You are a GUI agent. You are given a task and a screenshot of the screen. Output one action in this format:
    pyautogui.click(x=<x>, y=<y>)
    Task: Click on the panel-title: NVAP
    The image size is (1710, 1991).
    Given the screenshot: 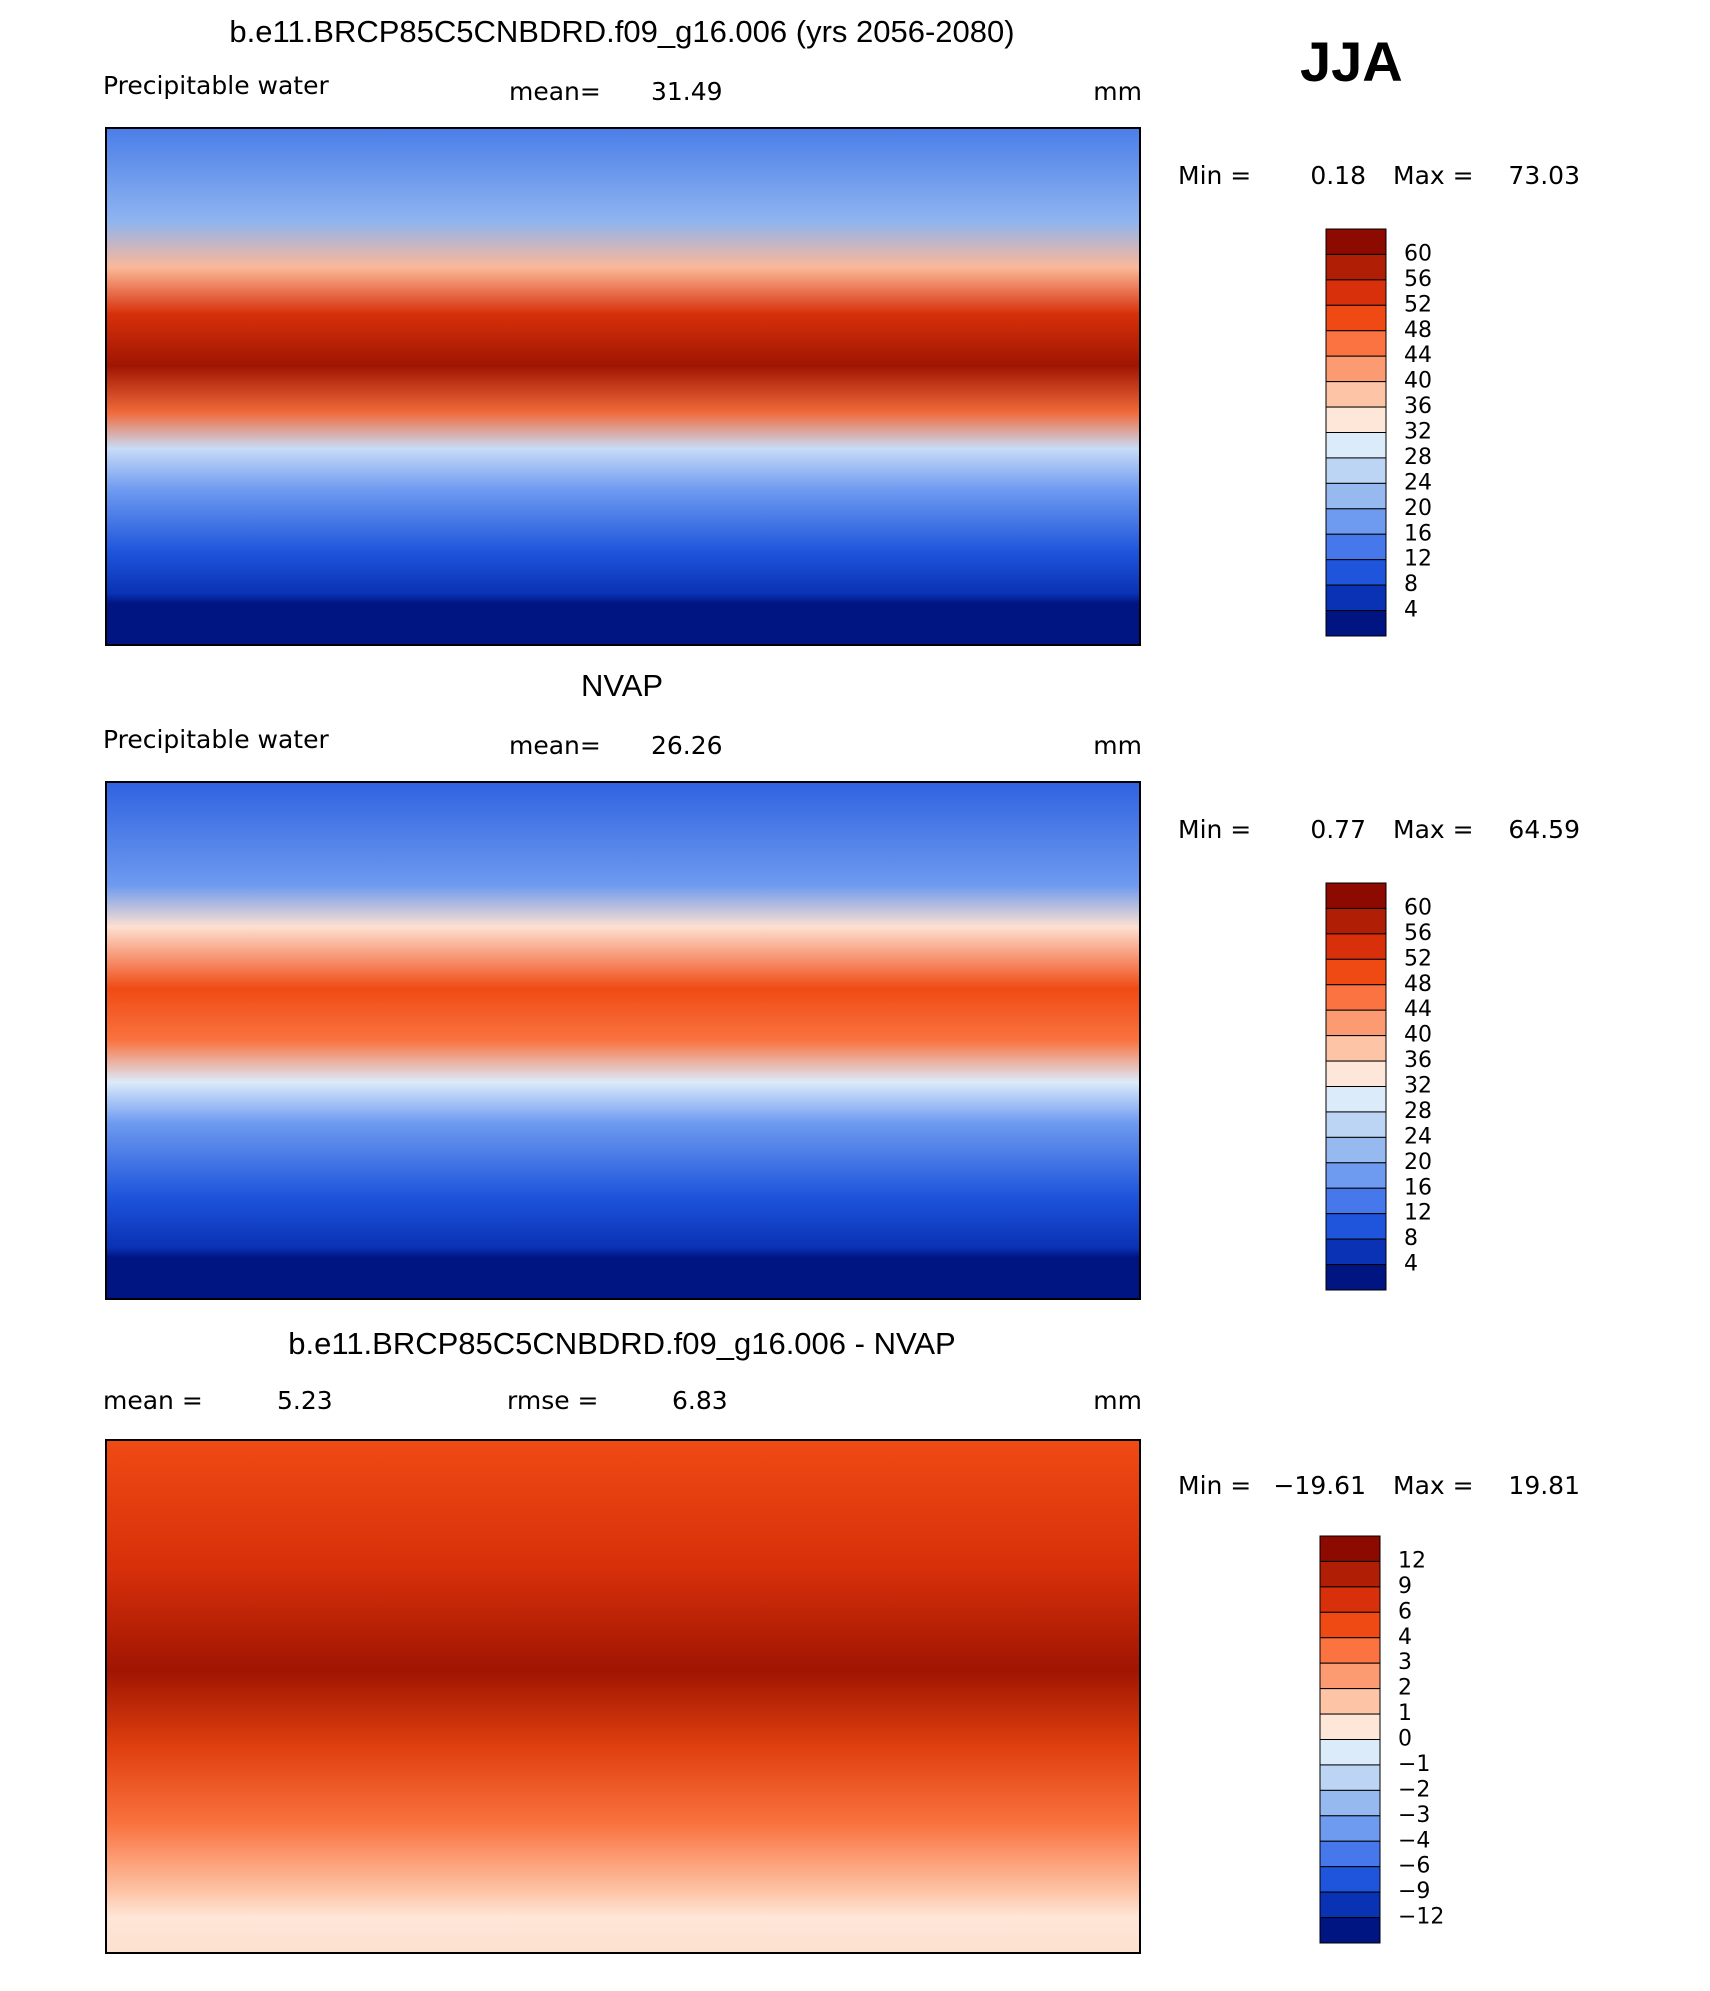 What is the action you would take?
    pyautogui.click(x=622, y=685)
    